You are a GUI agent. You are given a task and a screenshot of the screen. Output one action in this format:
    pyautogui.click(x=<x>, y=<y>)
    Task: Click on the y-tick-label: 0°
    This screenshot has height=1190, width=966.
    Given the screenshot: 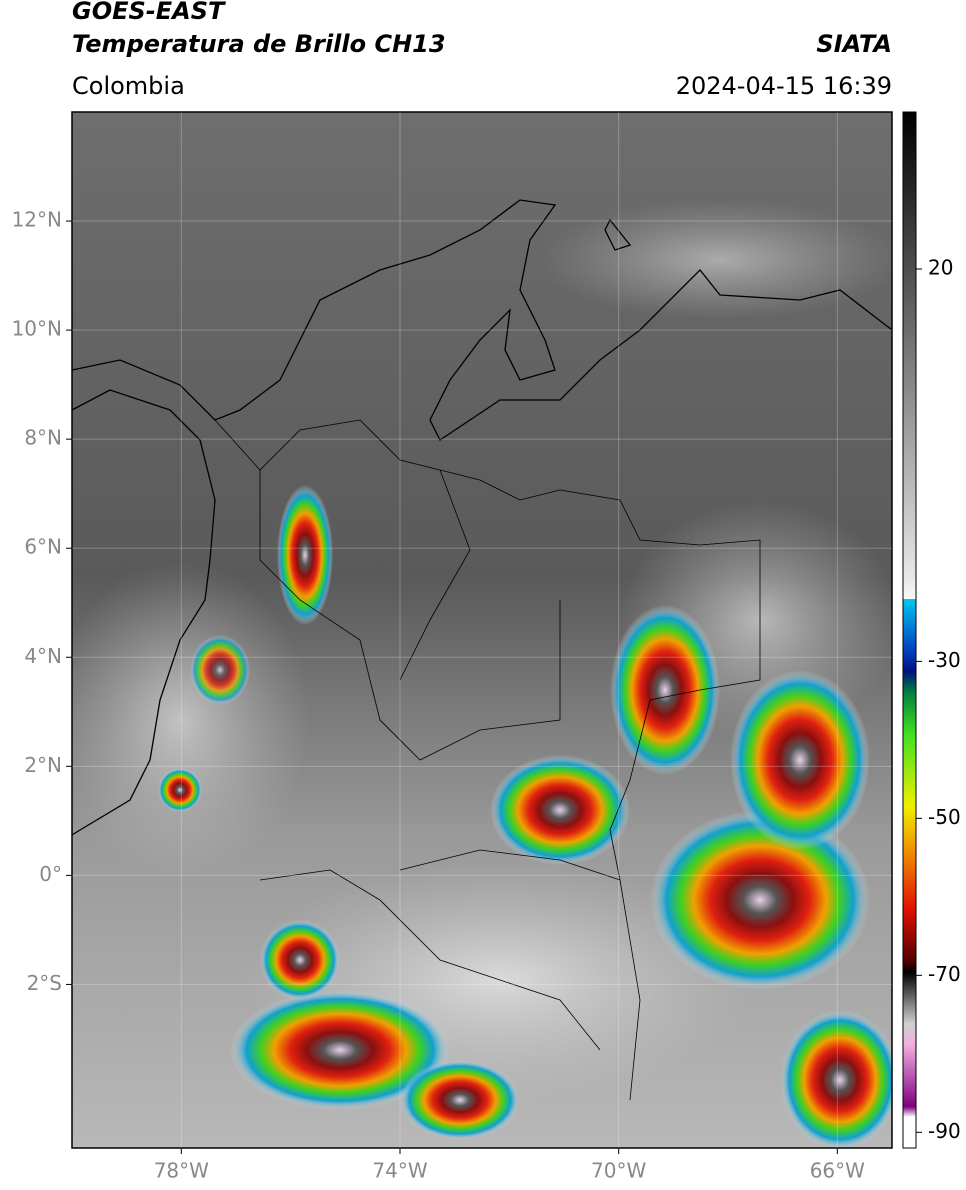 What is the action you would take?
    pyautogui.click(x=50, y=874)
    